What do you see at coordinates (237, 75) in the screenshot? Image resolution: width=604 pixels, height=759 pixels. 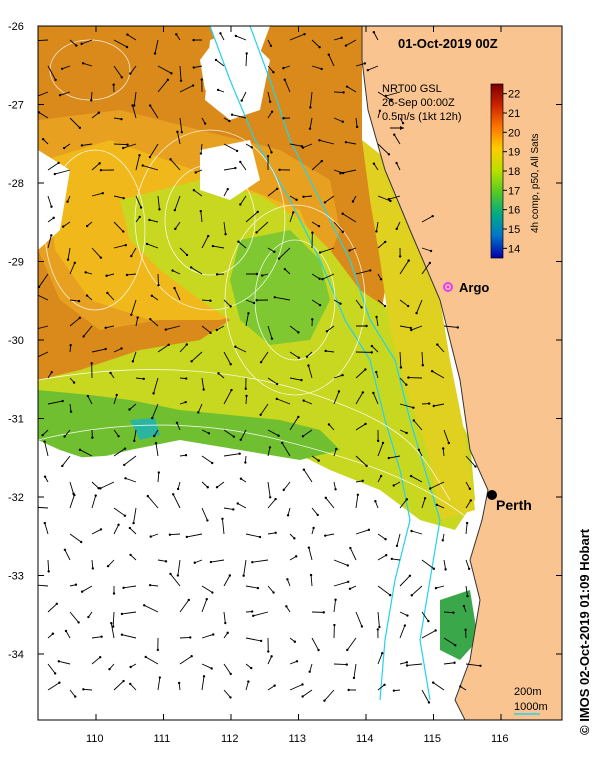 I see `cloud-patch-north` at bounding box center [237, 75].